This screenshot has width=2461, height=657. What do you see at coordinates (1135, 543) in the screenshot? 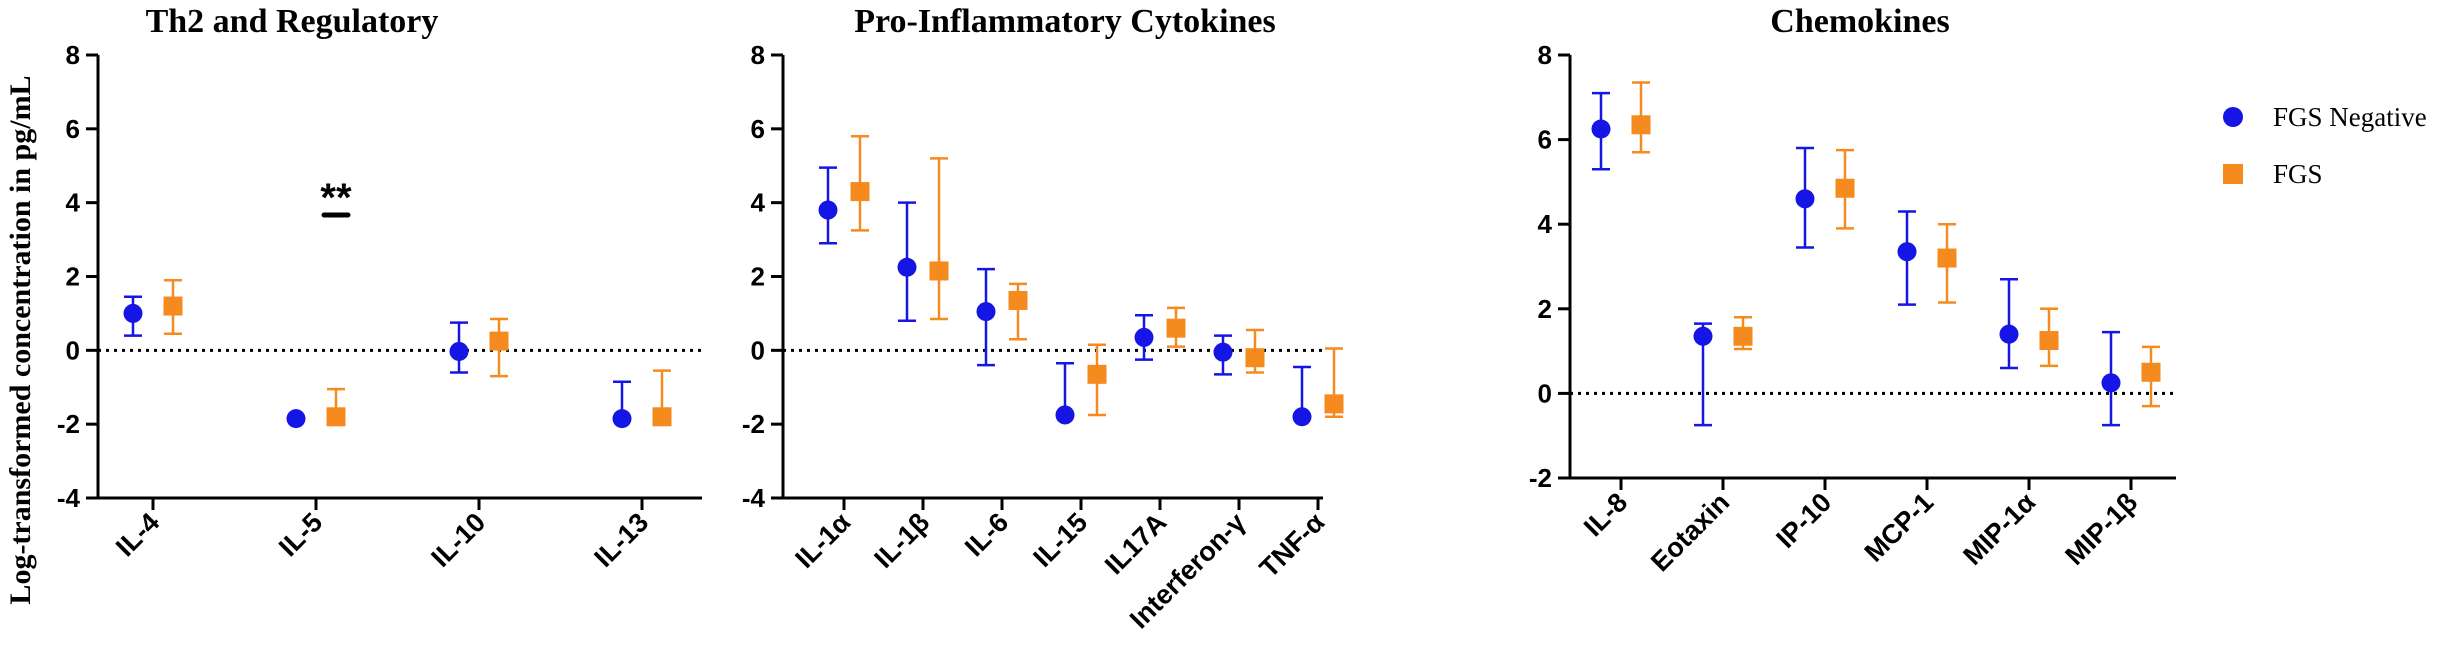
I see `x-tick-label: IL17A` at bounding box center [1135, 543].